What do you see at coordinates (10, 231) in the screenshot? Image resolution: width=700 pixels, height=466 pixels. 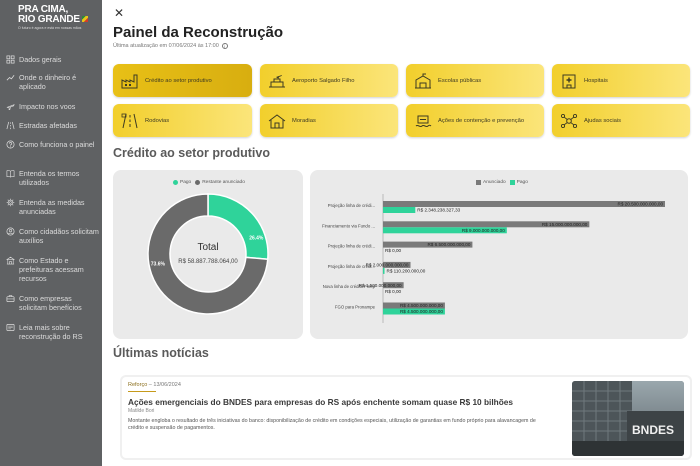 I see `user-icon` at bounding box center [10, 231].